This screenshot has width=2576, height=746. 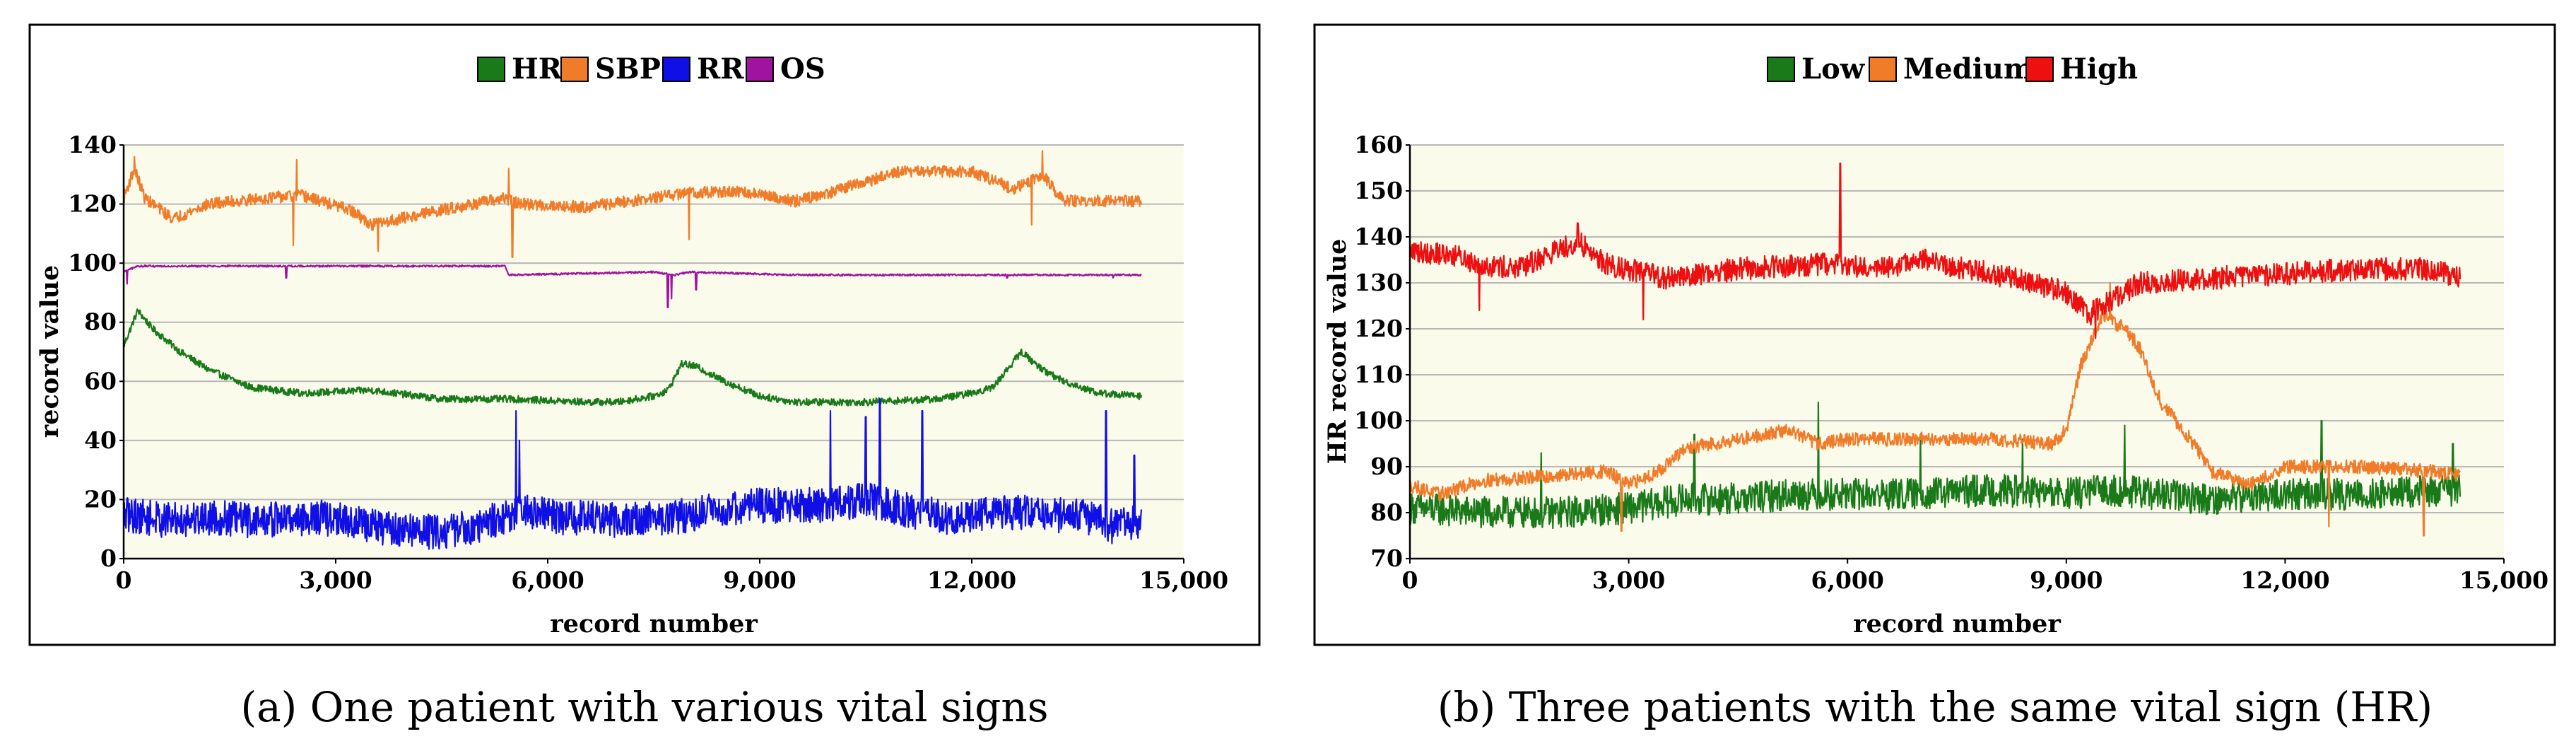 I want to click on y-tick-label: 20, so click(x=100, y=499).